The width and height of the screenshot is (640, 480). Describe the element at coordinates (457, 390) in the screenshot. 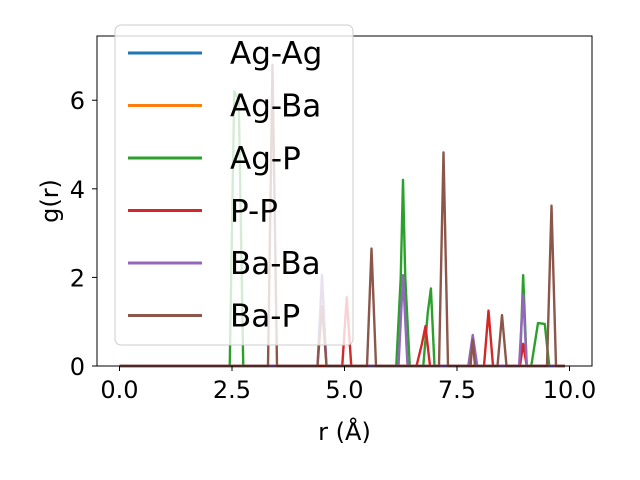

I see `x-tick-label: 7.5` at that location.